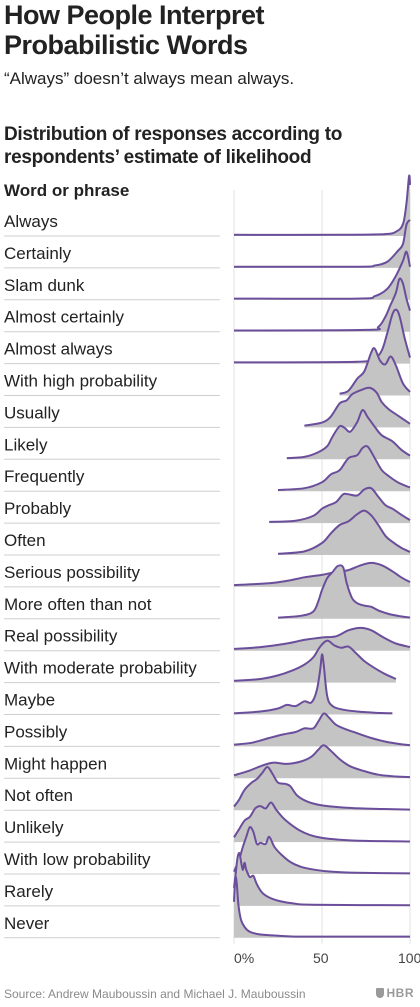 Image resolution: width=420 pixels, height=1007 pixels. What do you see at coordinates (29, 700) in the screenshot?
I see `row-label: Maybe` at bounding box center [29, 700].